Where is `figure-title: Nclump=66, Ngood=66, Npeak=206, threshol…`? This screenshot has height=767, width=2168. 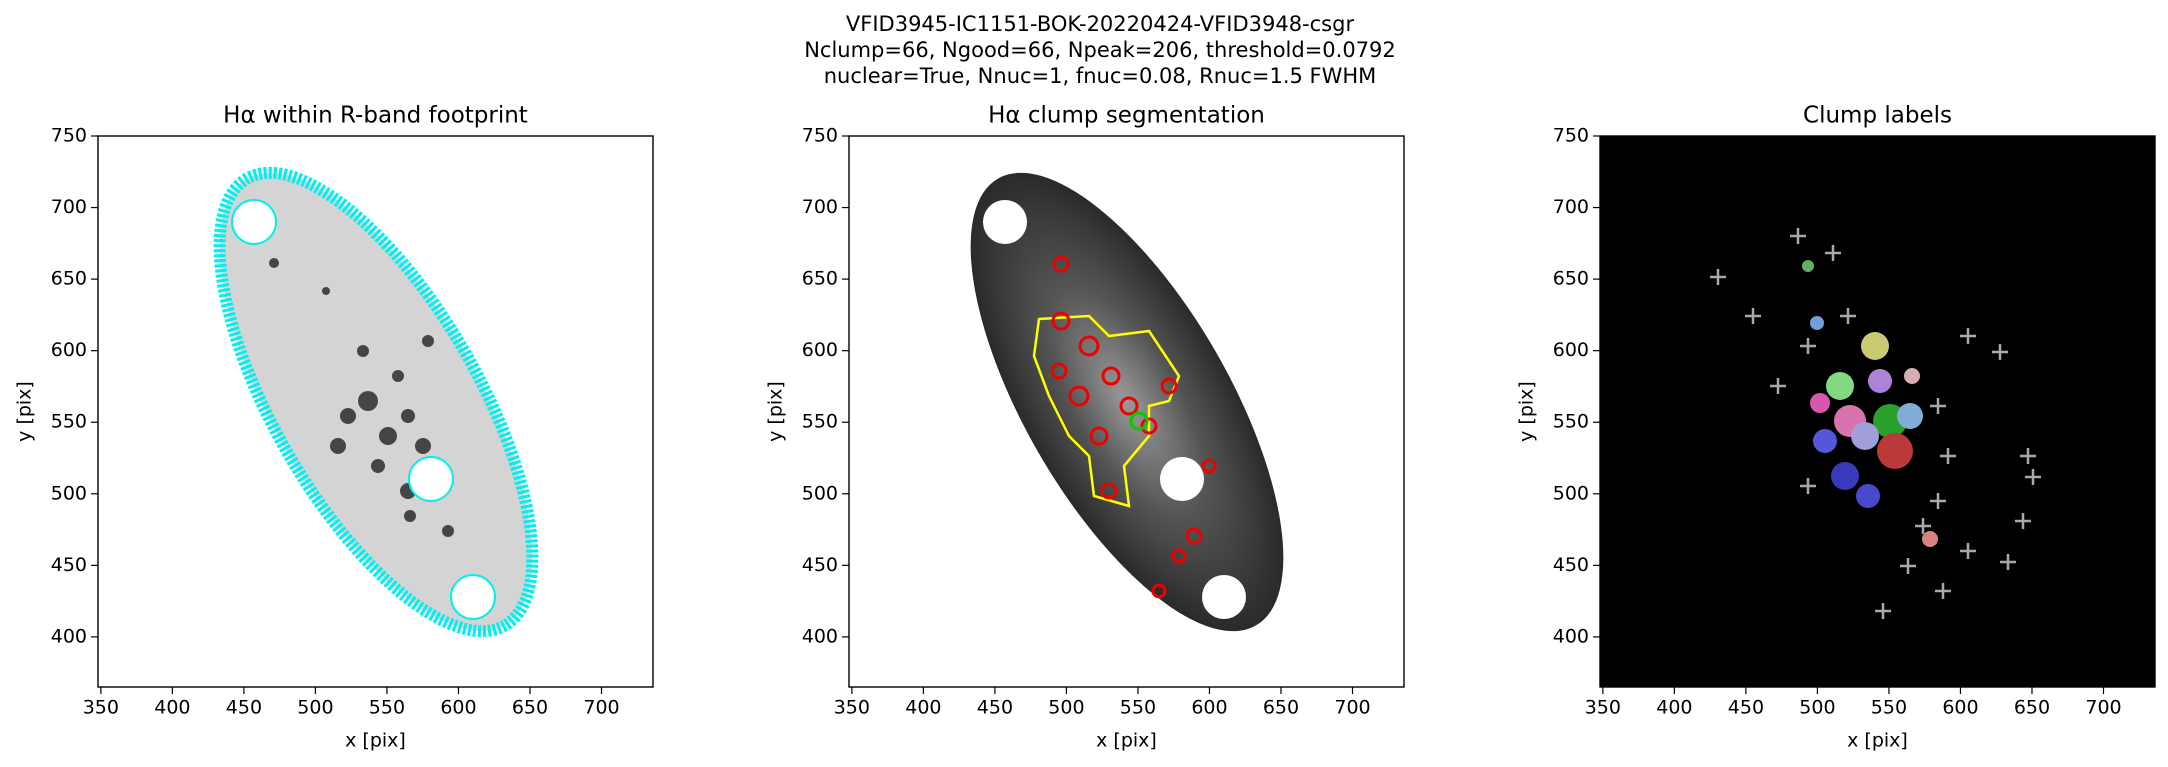
figure-title: Nclump=66, Ngood=66, Npeak=206, threshol… is located at coordinates (1100, 50).